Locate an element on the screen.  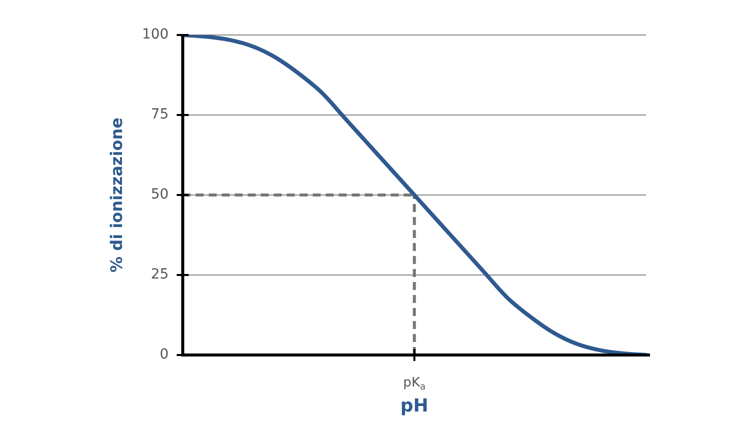
y-tick-label: 100 is located at coordinates (155, 34).